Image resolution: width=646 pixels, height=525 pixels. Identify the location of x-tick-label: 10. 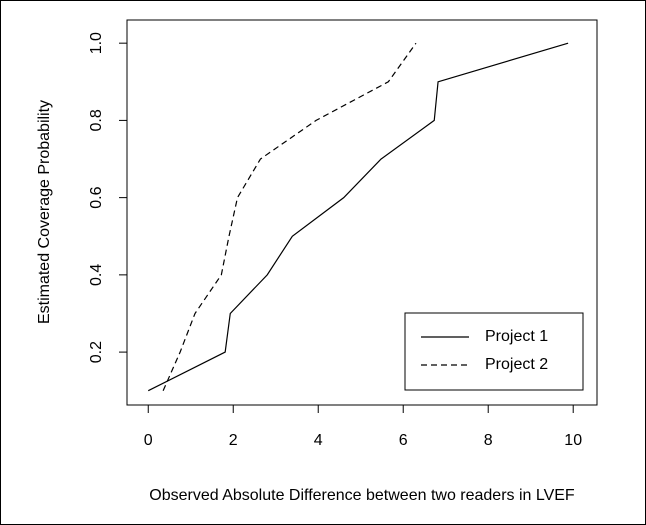
(573, 440).